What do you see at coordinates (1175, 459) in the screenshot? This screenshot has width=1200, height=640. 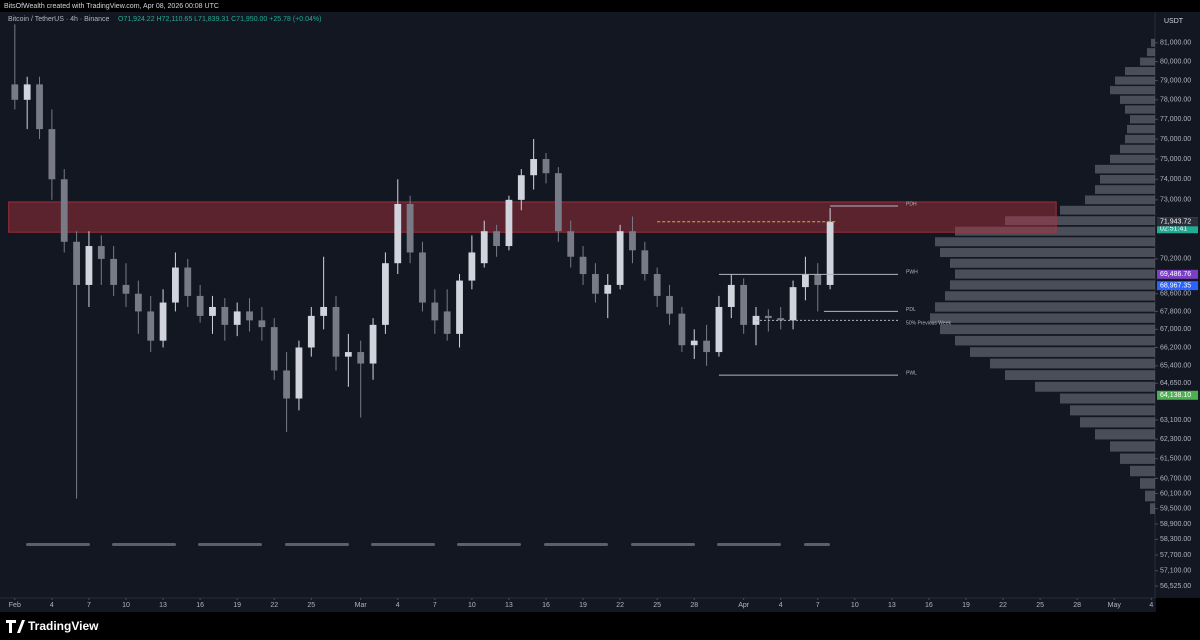 I see `y-tick-label: 61,500.00` at bounding box center [1175, 459].